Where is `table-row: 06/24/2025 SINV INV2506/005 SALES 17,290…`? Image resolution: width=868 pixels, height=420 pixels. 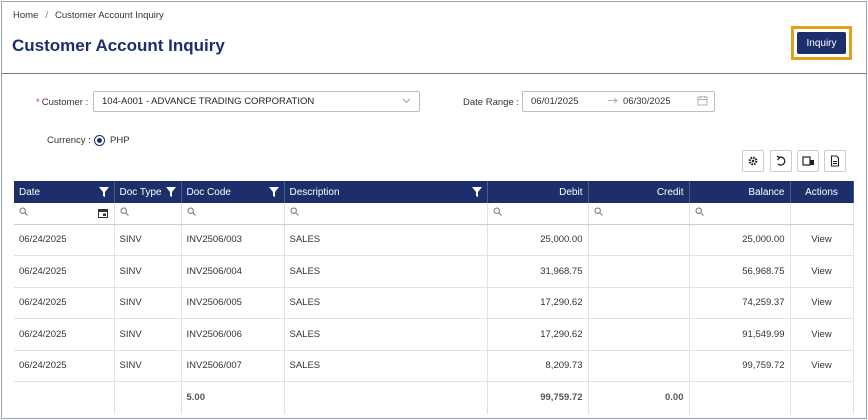
table-row: 06/24/2025 SINV INV2506/005 SALES 17,290… is located at coordinates (434, 303).